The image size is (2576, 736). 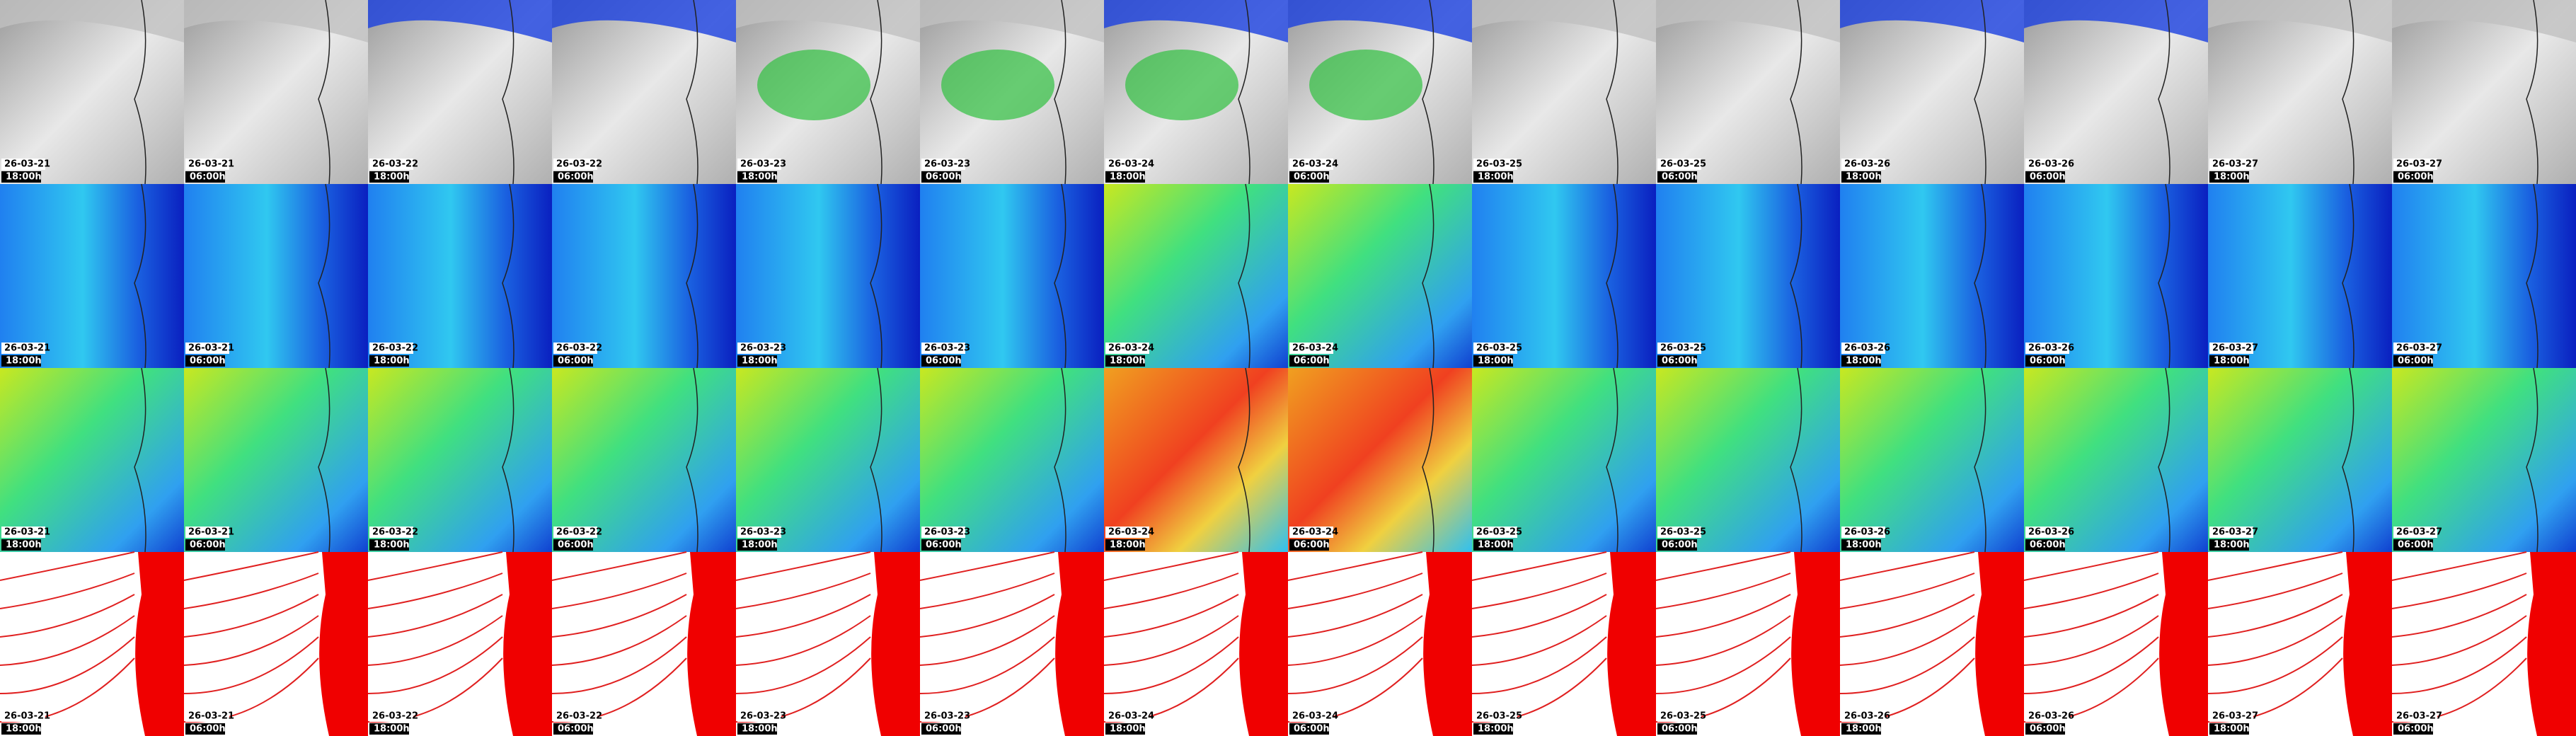 What do you see at coordinates (211, 717) in the screenshot?
I see `date-label: 26-03-21` at bounding box center [211, 717].